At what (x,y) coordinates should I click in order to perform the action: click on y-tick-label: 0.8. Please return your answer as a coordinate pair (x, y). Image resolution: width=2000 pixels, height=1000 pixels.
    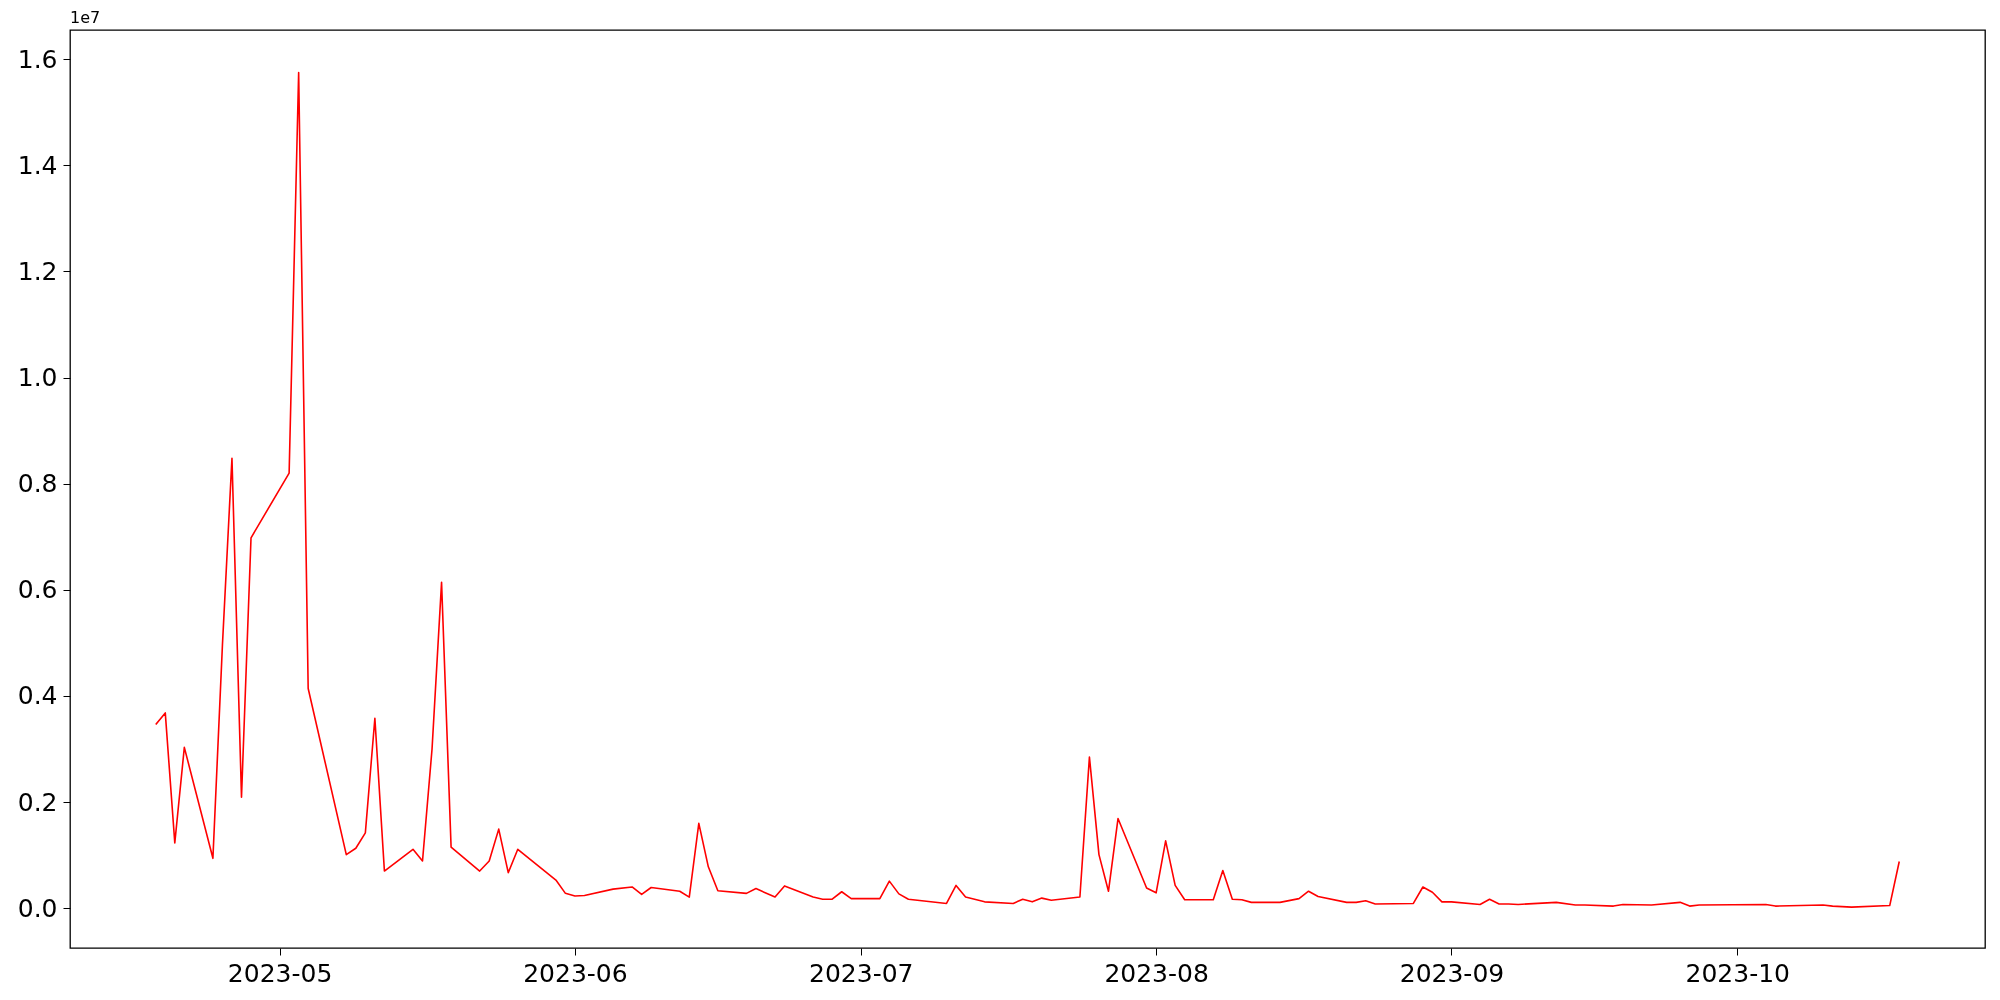
    Looking at the image, I should click on (37, 484).